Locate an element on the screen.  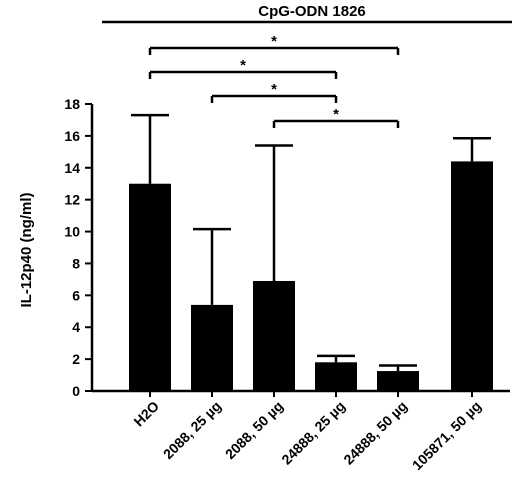
x-tick-label: 2088, 50 µg is located at coordinates (254, 430).